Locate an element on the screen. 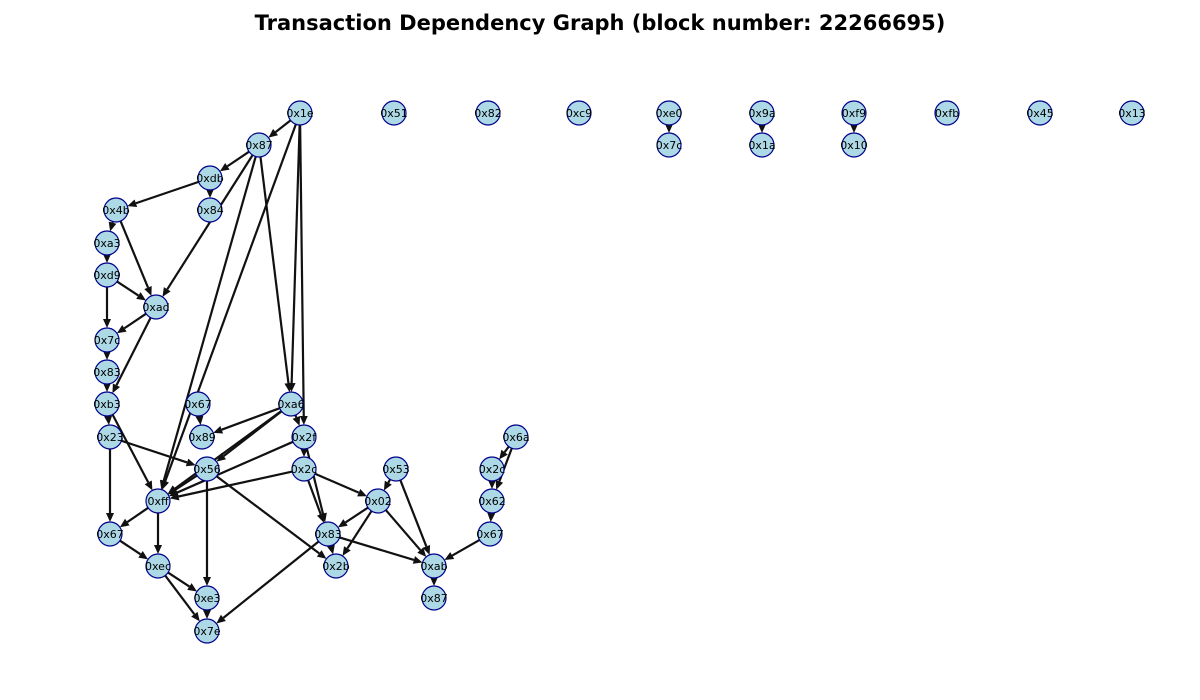  node-n_2c2: 0x2c is located at coordinates (492, 469).